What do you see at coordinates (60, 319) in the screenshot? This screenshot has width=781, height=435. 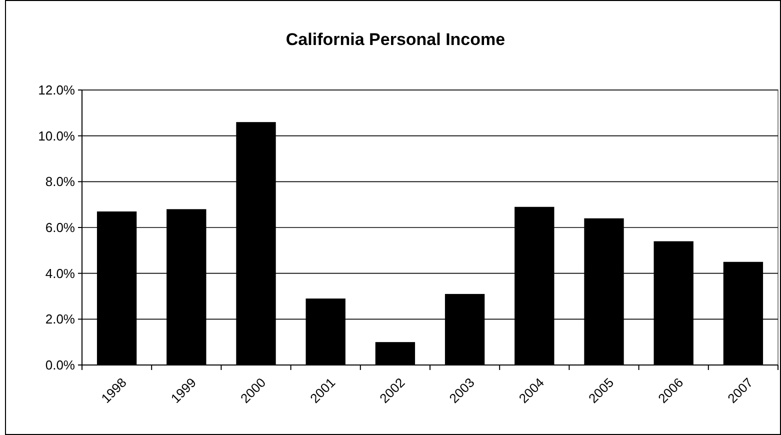 I see `y-tick-label: 2.0%` at bounding box center [60, 319].